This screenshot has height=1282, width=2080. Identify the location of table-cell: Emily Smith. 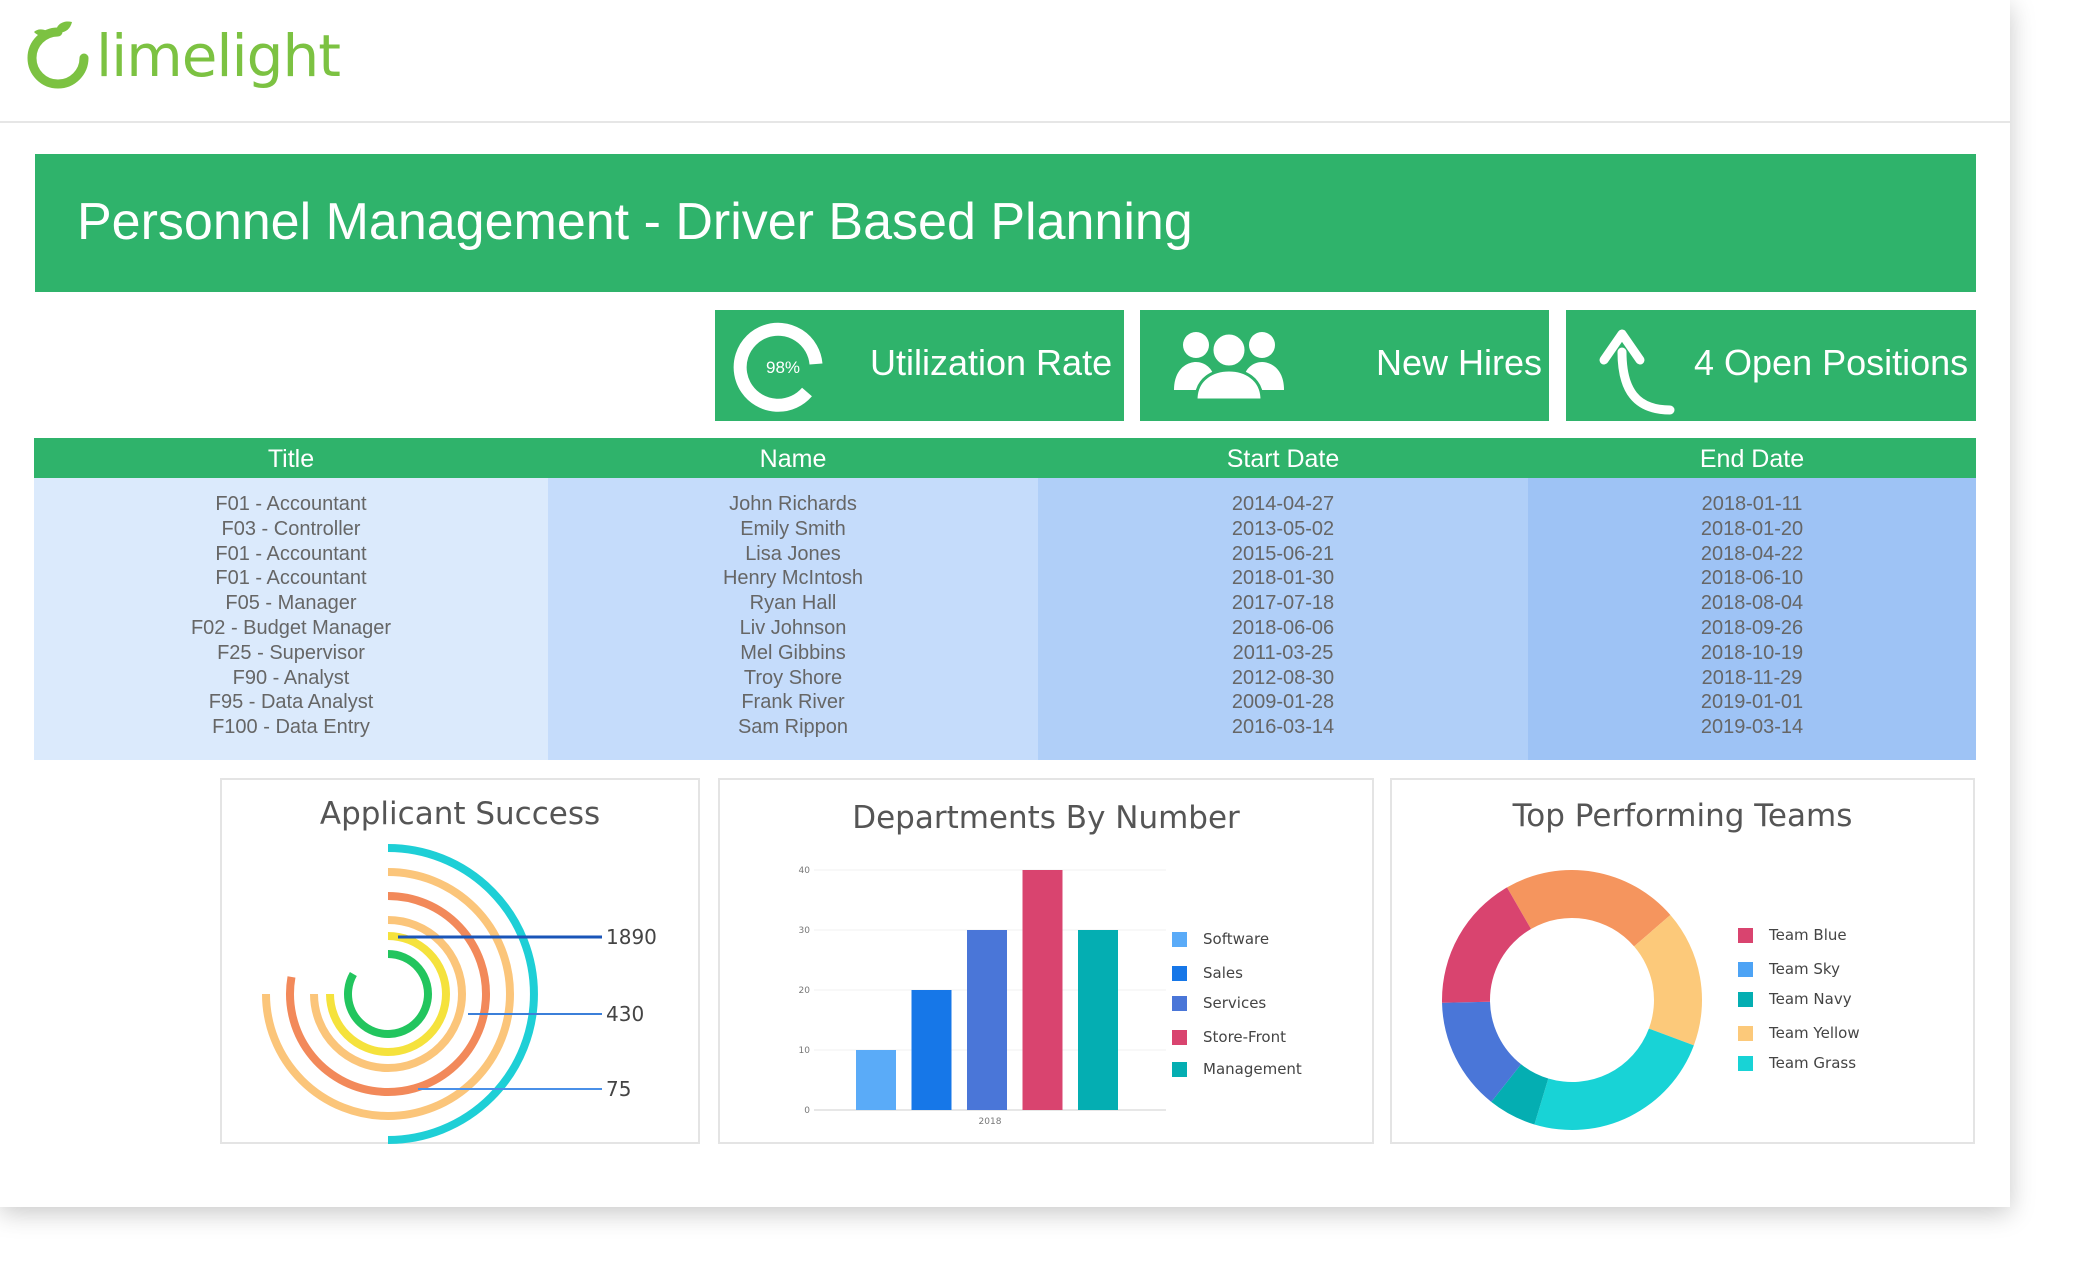
(793, 528).